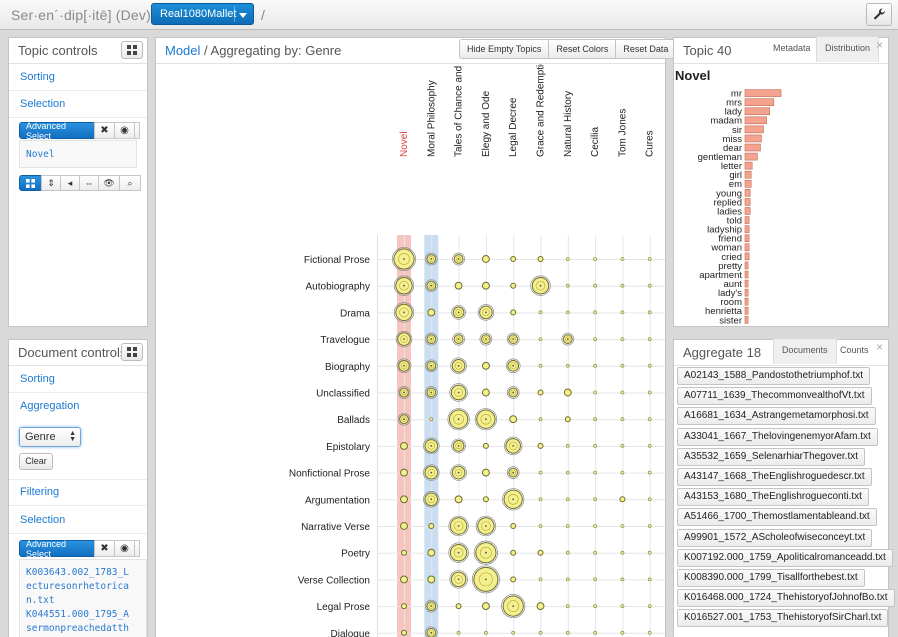 Image resolution: width=898 pixels, height=637 pixels. What do you see at coordinates (348, 447) in the screenshot?
I see `row-label: Epistolary` at bounding box center [348, 447].